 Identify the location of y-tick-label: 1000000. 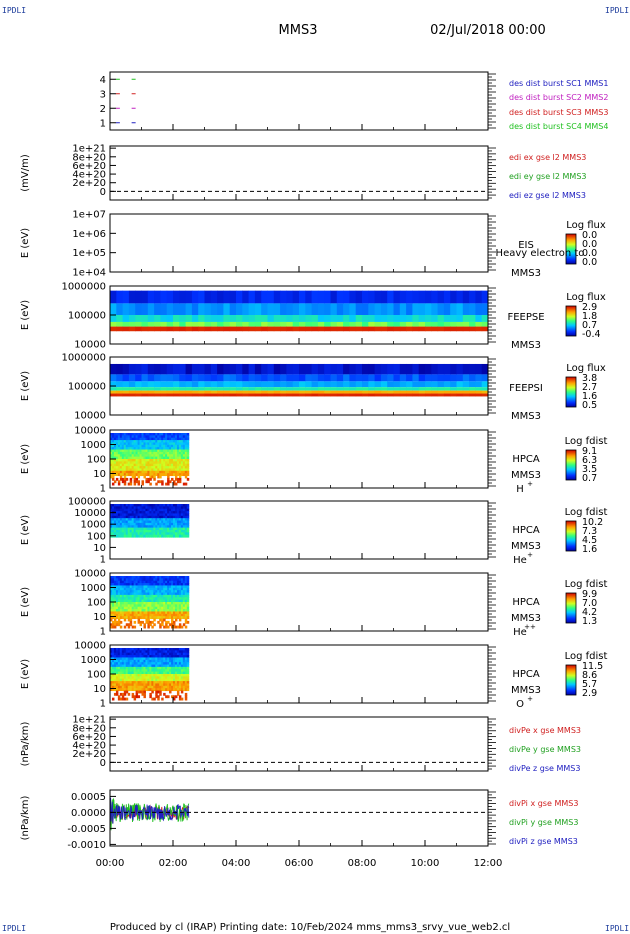
(83, 358).